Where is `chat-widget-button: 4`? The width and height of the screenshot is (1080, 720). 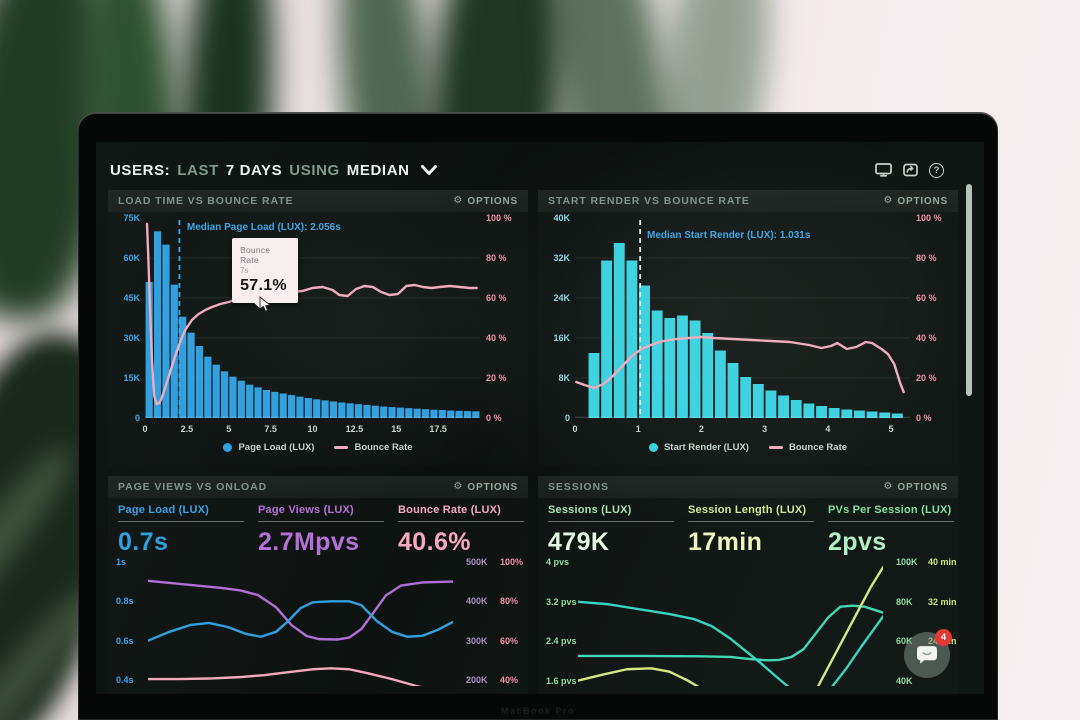
chat-widget-button: 4 is located at coordinates (928, 653).